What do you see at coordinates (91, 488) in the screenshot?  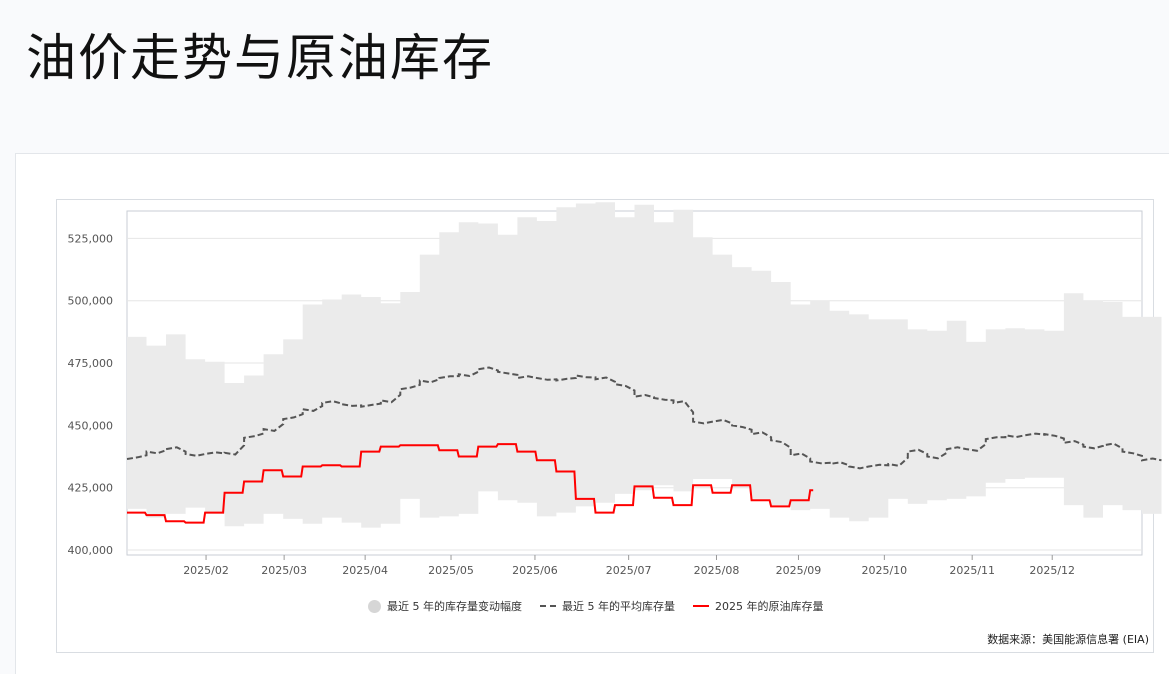 I see `y-tick-label: 425,000` at bounding box center [91, 488].